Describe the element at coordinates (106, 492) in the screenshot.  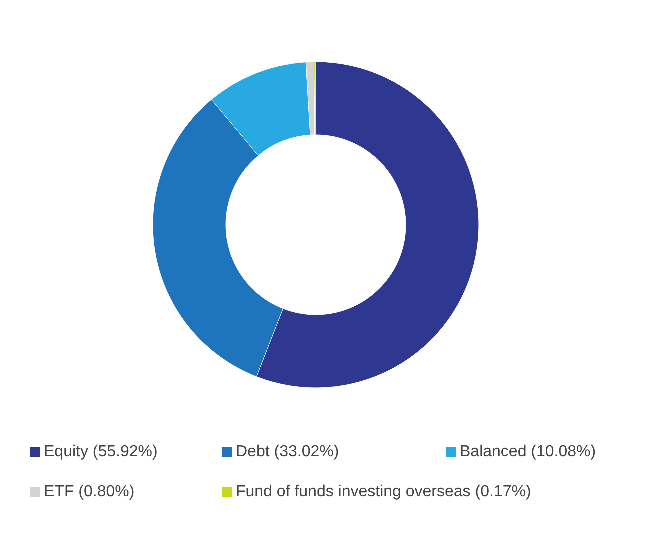
I see `data-label: (0.80%)` at that location.